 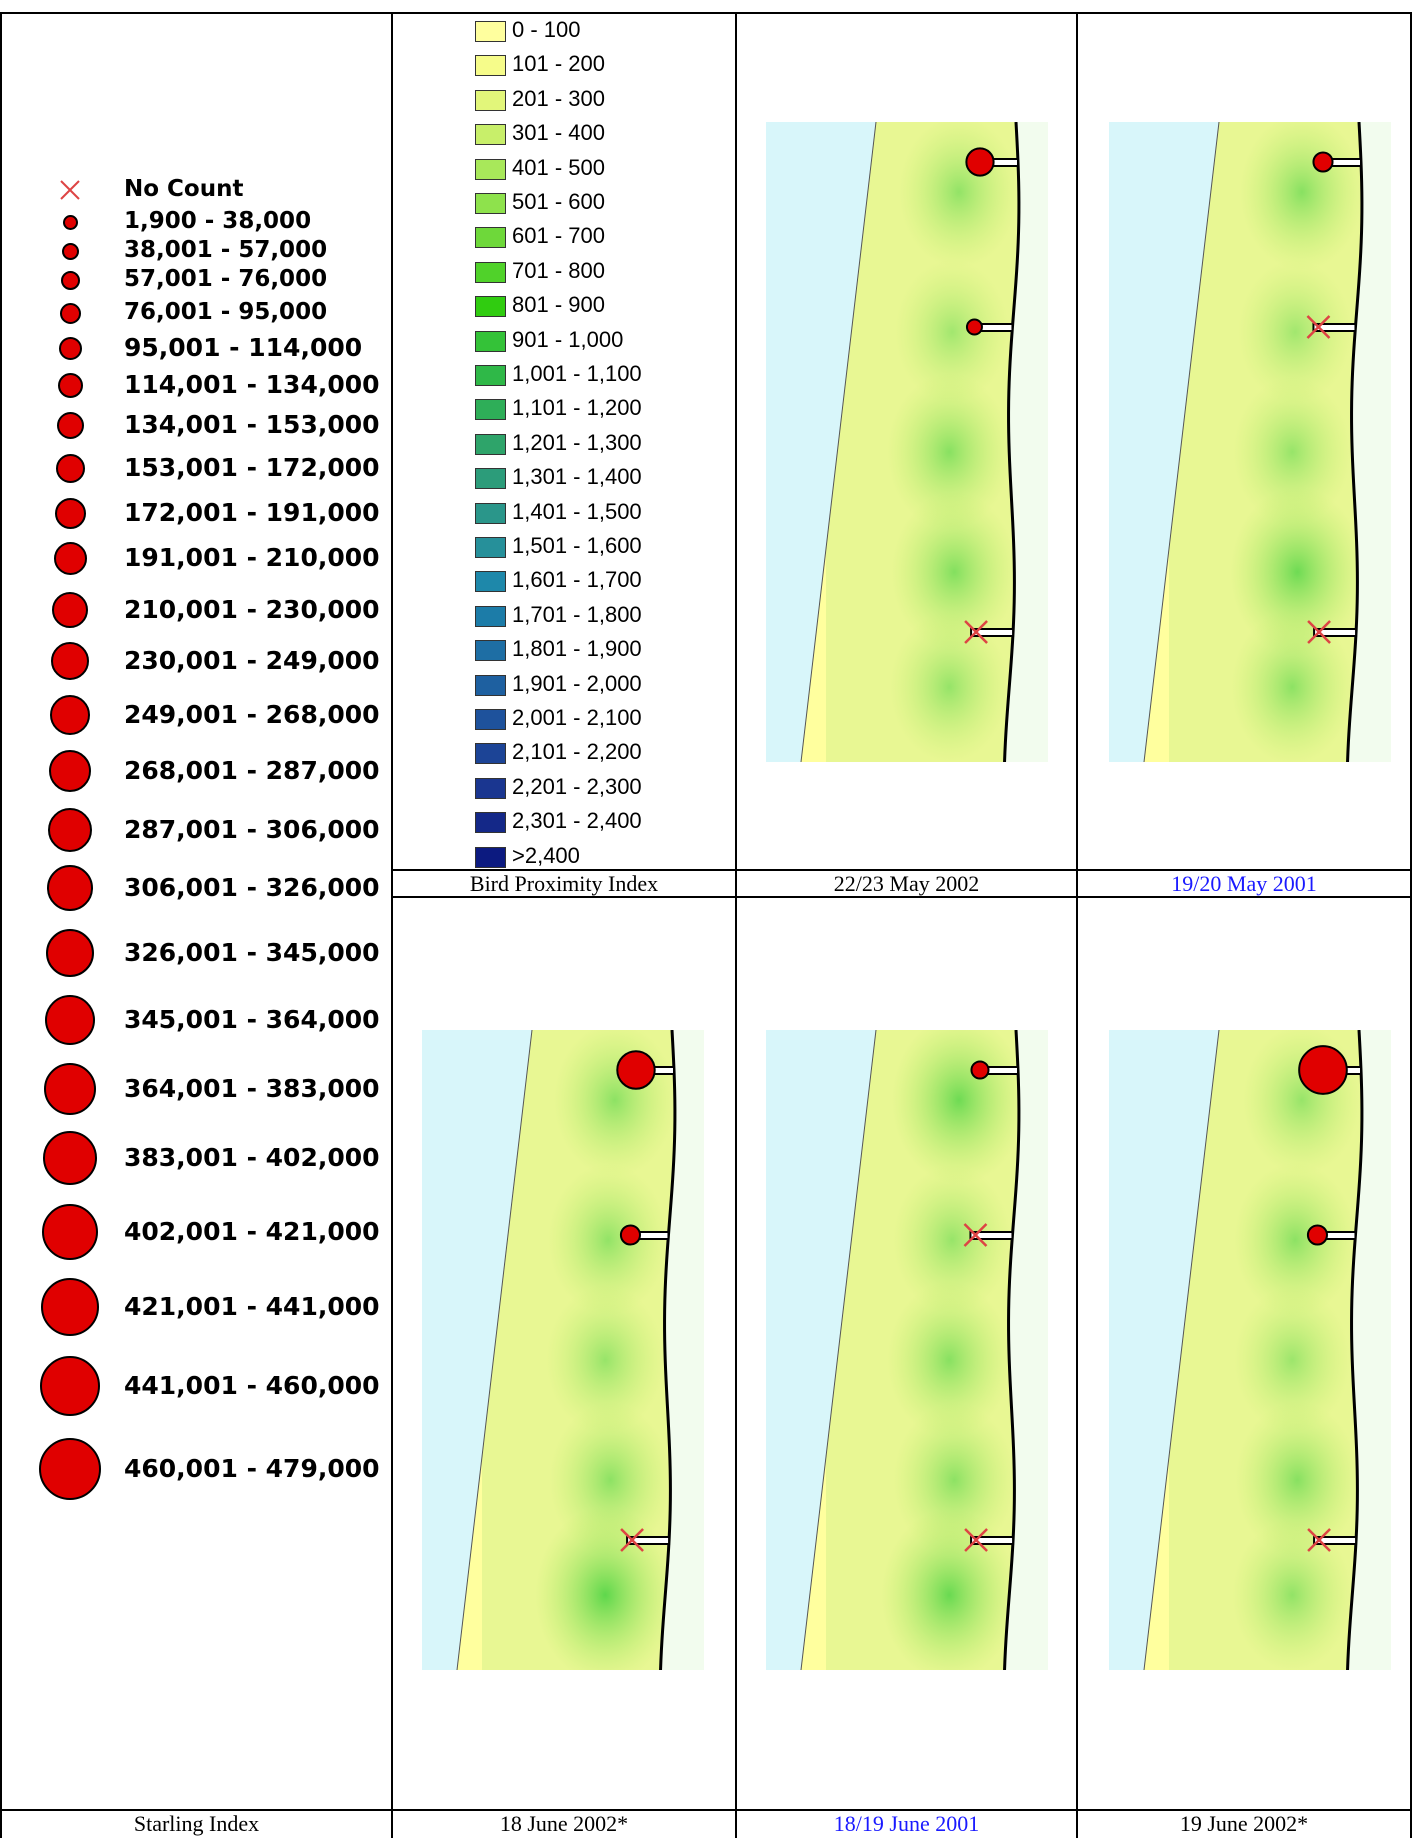 What do you see at coordinates (252, 1385) in the screenshot?
I see `starling-legend-label: 441,001 - 460,000` at bounding box center [252, 1385].